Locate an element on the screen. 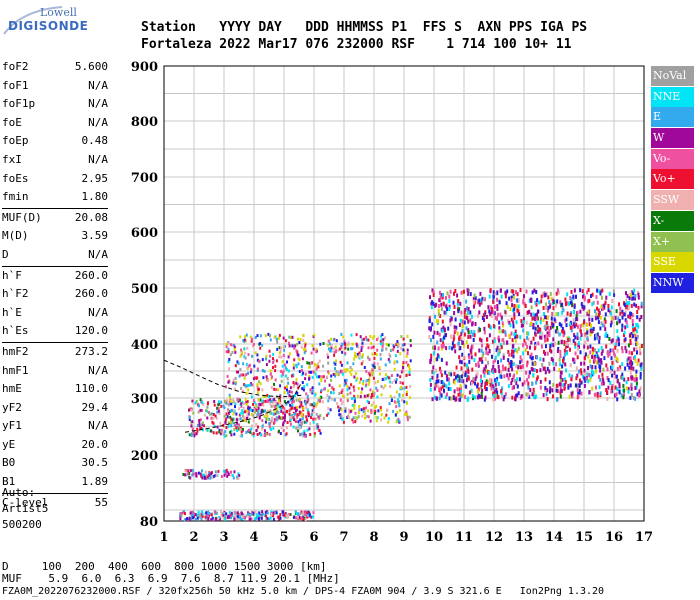  lowell-digisonde-logo: Lowell DIGISONDE is located at coordinates (45, 20).